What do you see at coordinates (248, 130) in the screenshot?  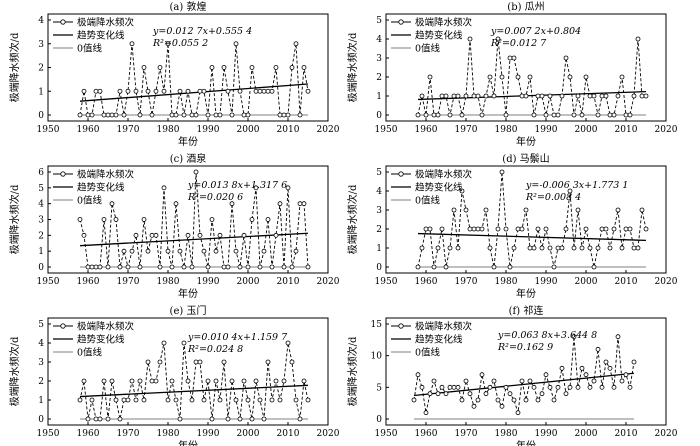 I see `x-tick-label: 2000` at bounding box center [248, 130].